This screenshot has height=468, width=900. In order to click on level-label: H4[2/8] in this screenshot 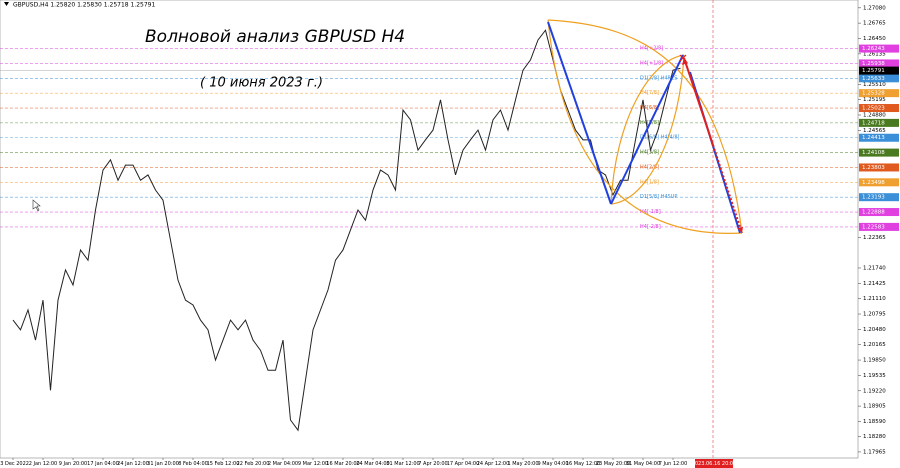, I will do `click(649, 167)`.